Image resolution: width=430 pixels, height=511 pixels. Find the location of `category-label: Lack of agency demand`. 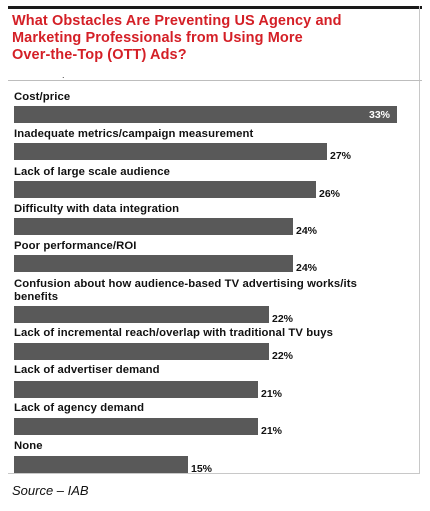

category-label: Lack of agency demand is located at coordinates (79, 408).